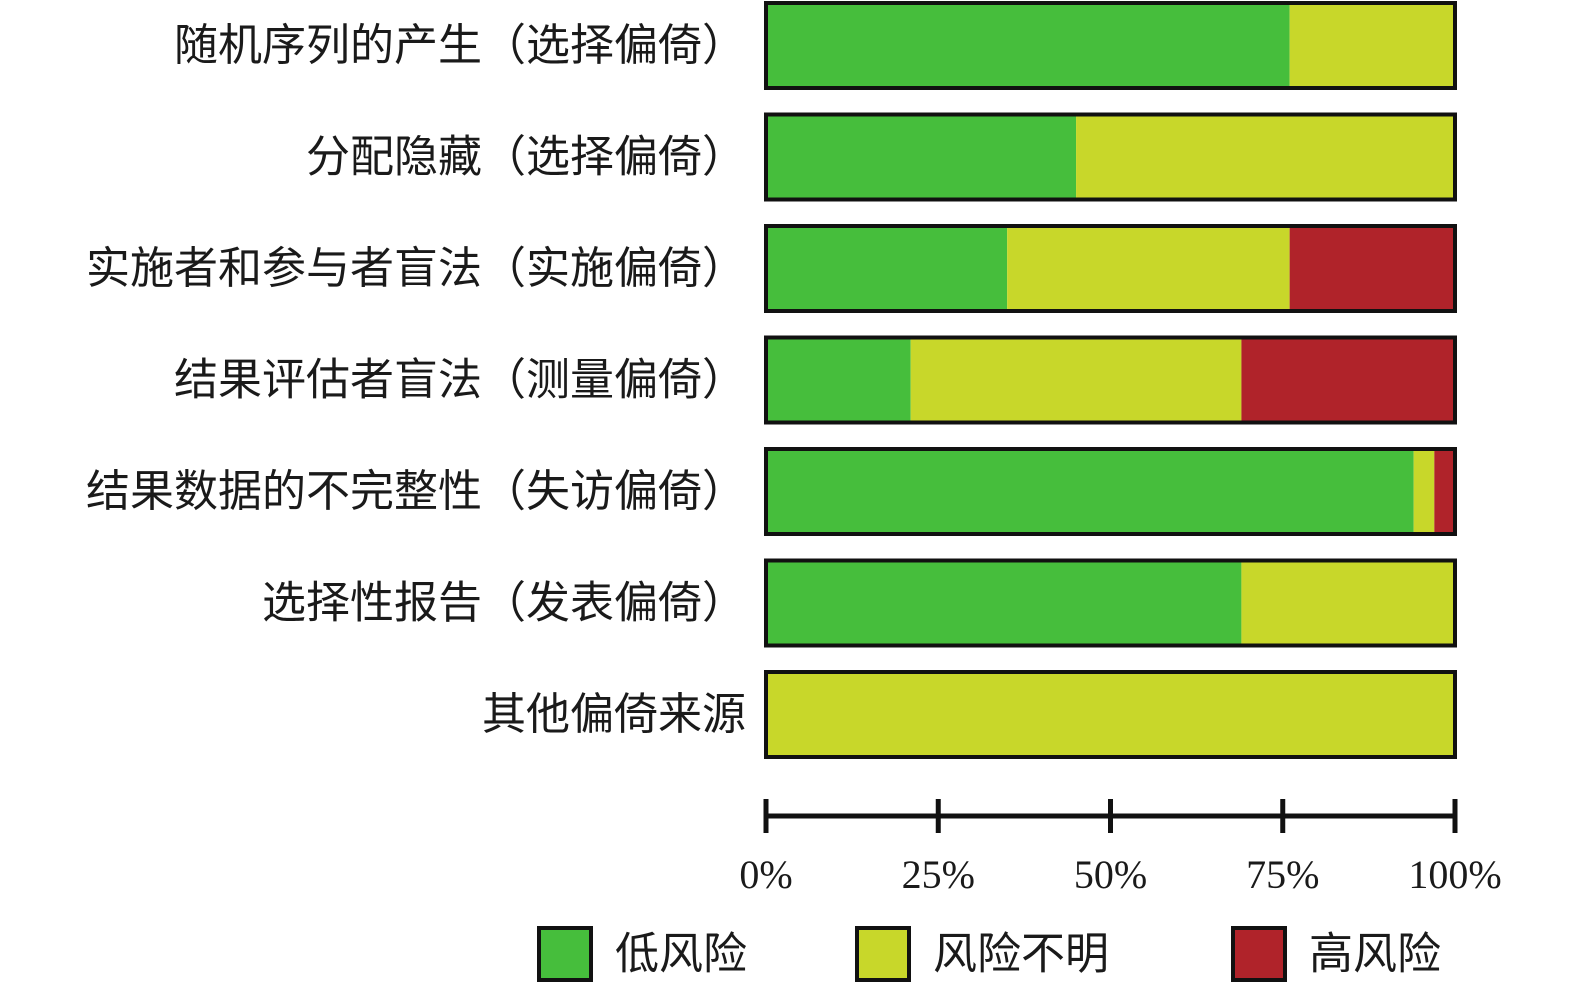 The width and height of the screenshot is (1575, 987). I want to click on x-tick-label-3: 50%, so click(1110, 874).